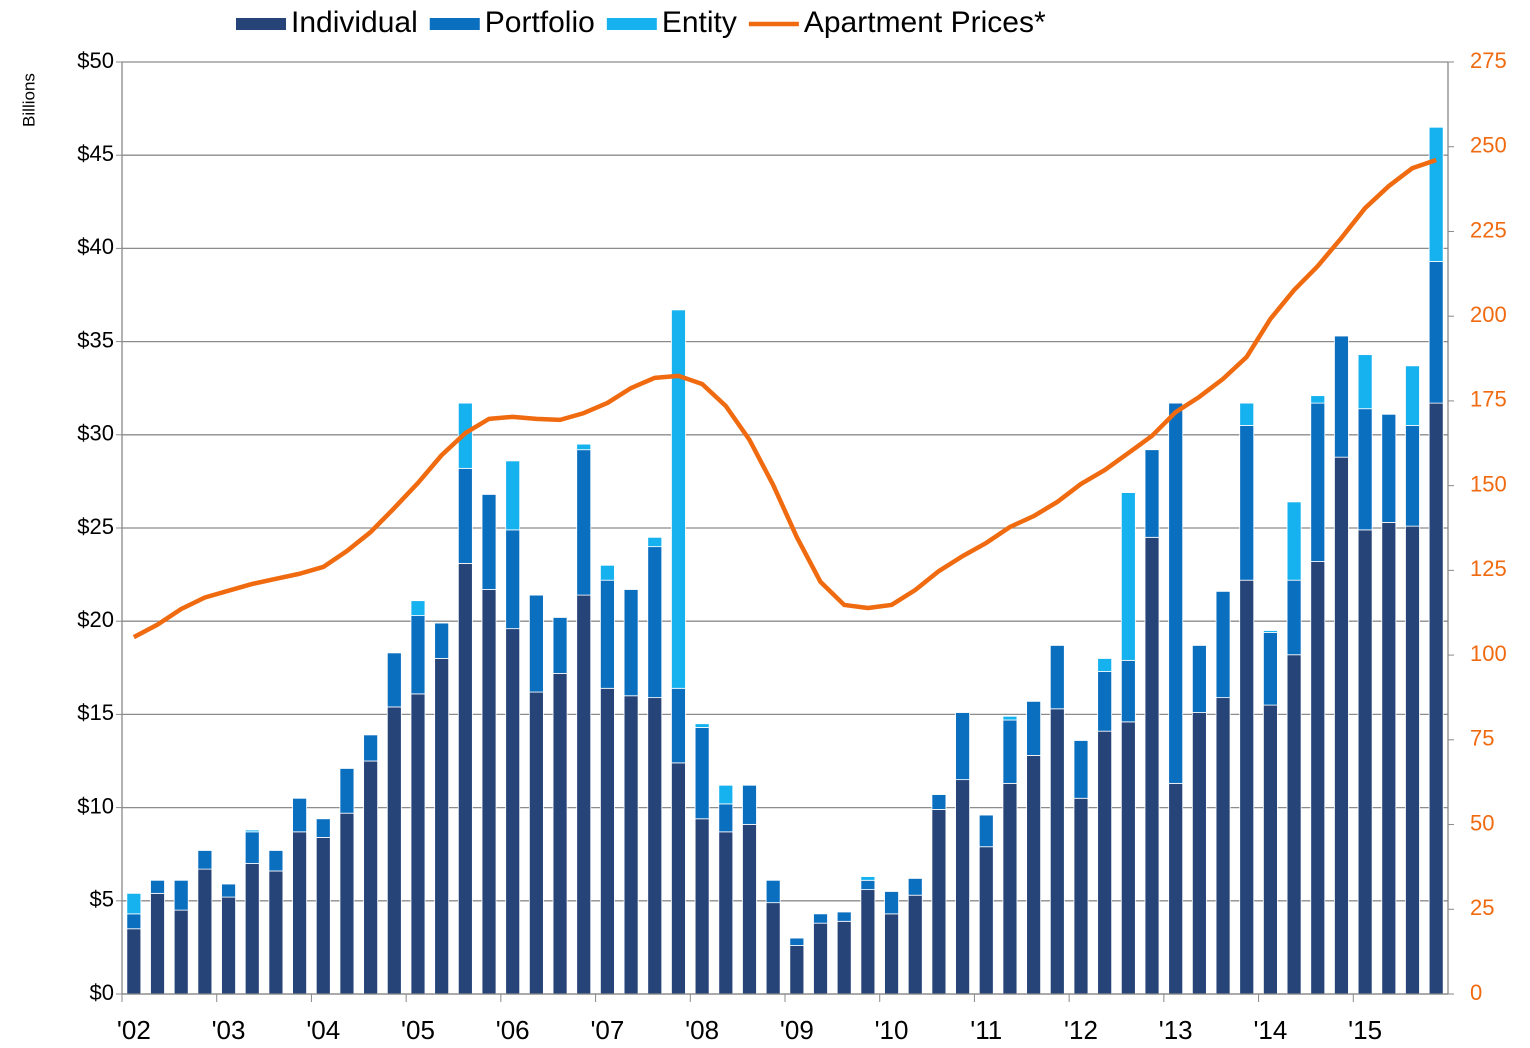 The height and width of the screenshot is (1048, 1530). I want to click on y-tick-label: $30, so click(95, 433).